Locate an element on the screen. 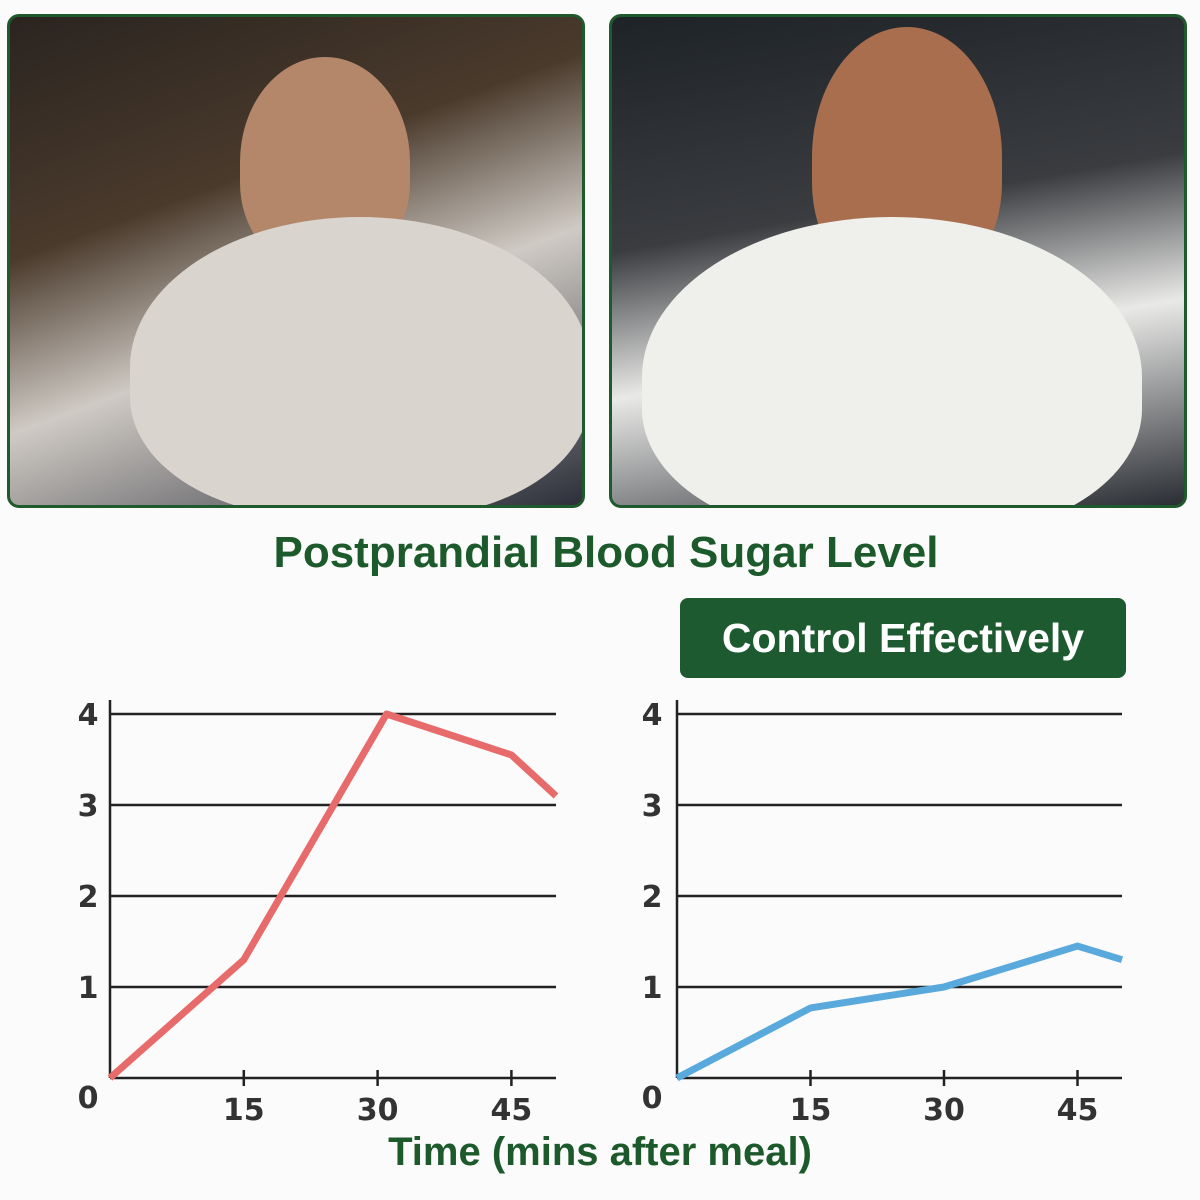 Image resolution: width=1200 pixels, height=1200 pixels. control-effectively-badge: Control Effectively is located at coordinates (903, 638).